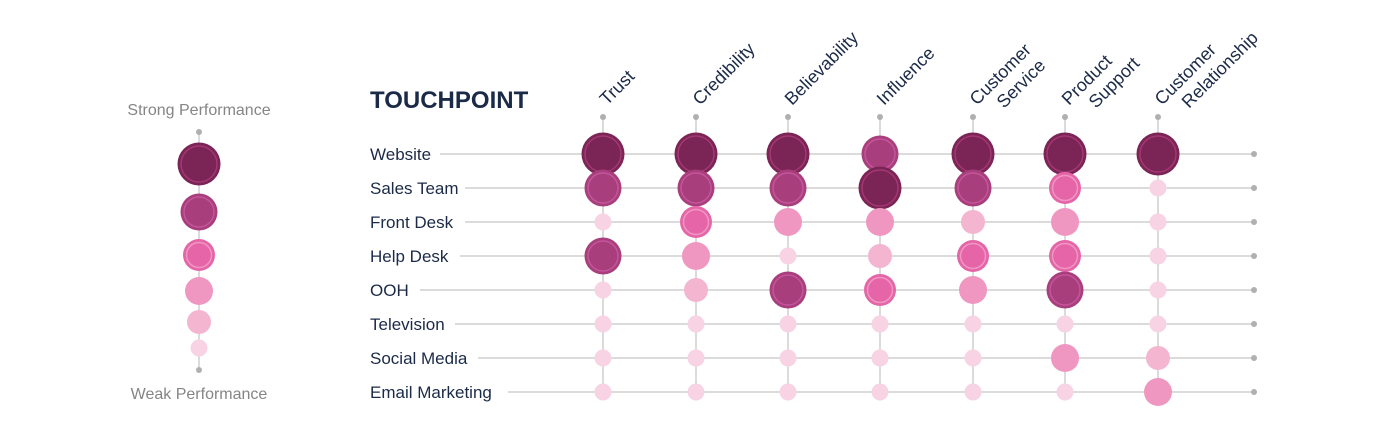 Image resolution: width=1400 pixels, height=444 pixels. I want to click on legend-top-dot, so click(199, 132).